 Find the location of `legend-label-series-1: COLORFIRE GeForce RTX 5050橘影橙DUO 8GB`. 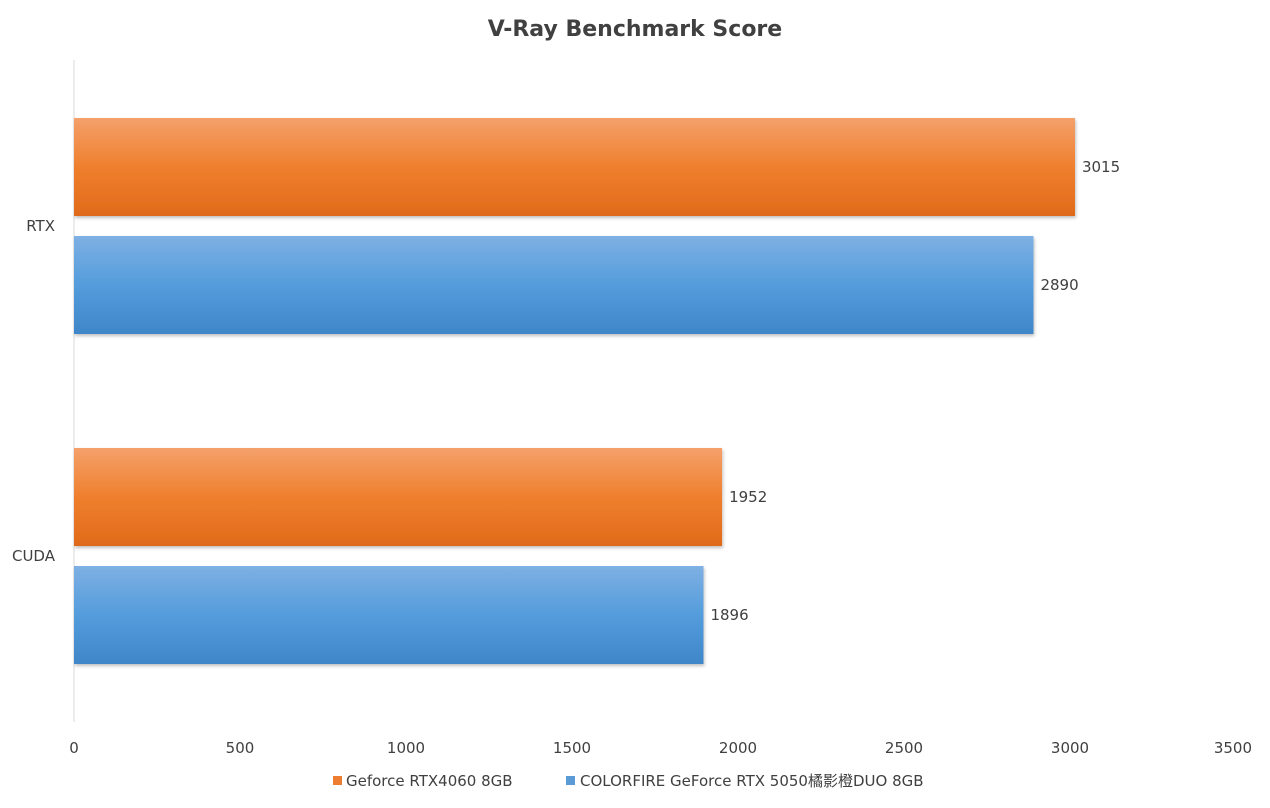

legend-label-series-1: COLORFIRE GeForce RTX 5050橘影橙DUO 8GB is located at coordinates (752, 781).